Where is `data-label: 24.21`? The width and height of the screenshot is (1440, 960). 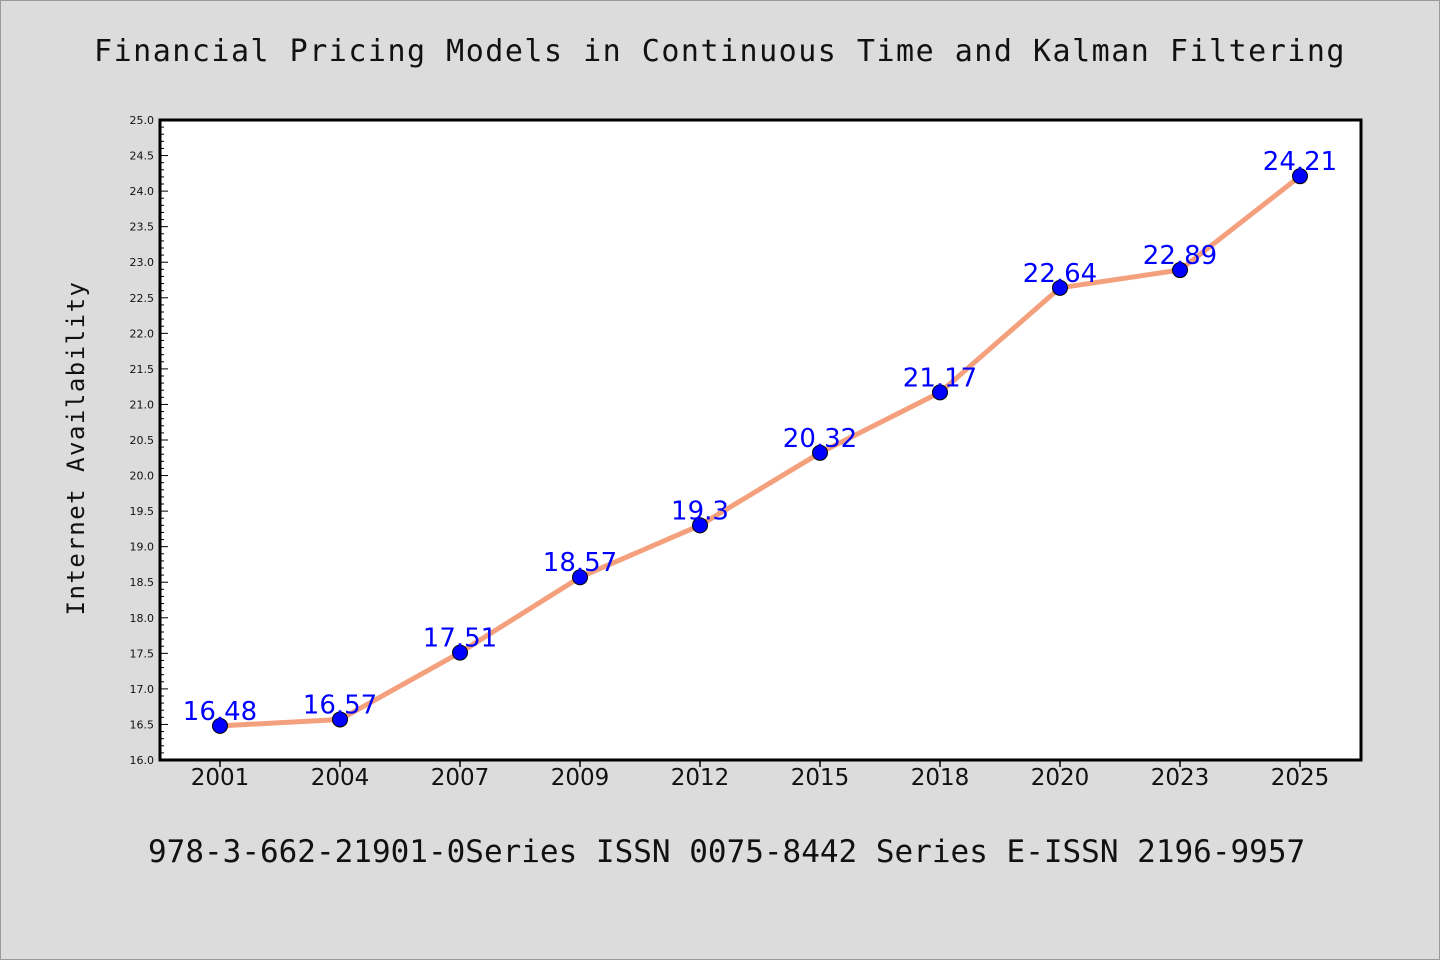 data-label: 24.21 is located at coordinates (1300, 162).